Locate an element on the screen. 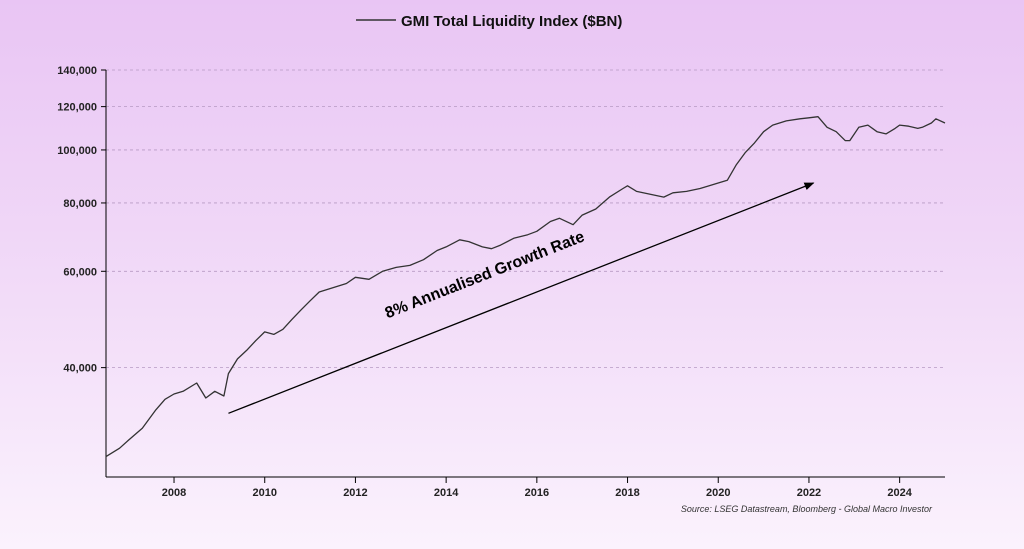 This screenshot has width=1024, height=549. x-tick-label-1: 2010 is located at coordinates (264, 493).